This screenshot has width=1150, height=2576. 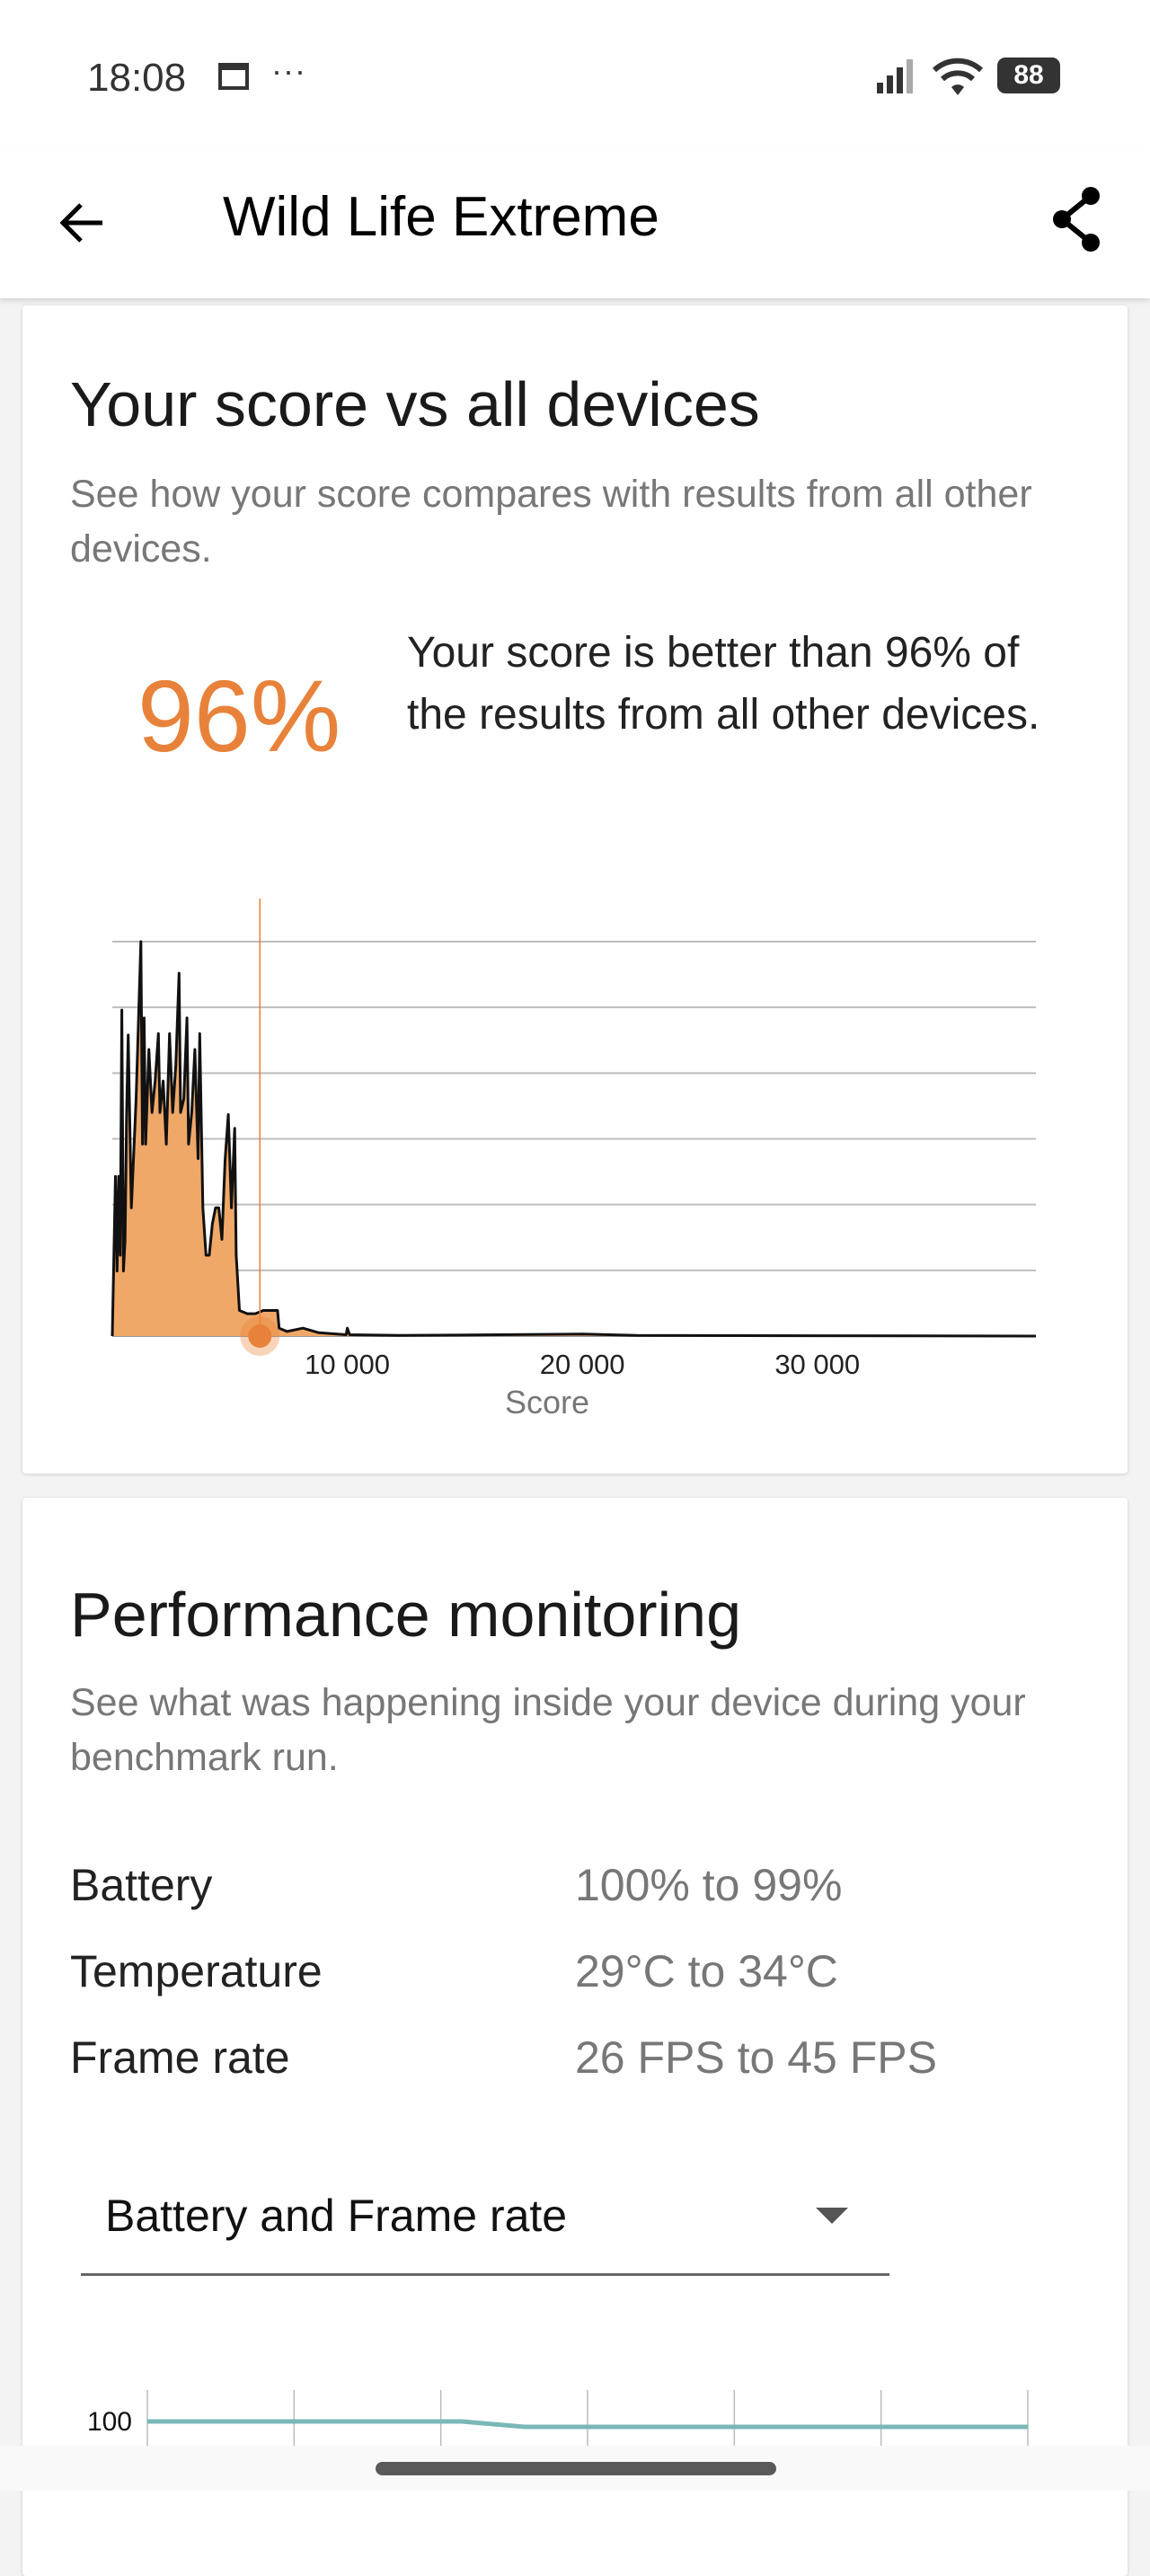 What do you see at coordinates (83, 223) in the screenshot?
I see `arrow-left-icon` at bounding box center [83, 223].